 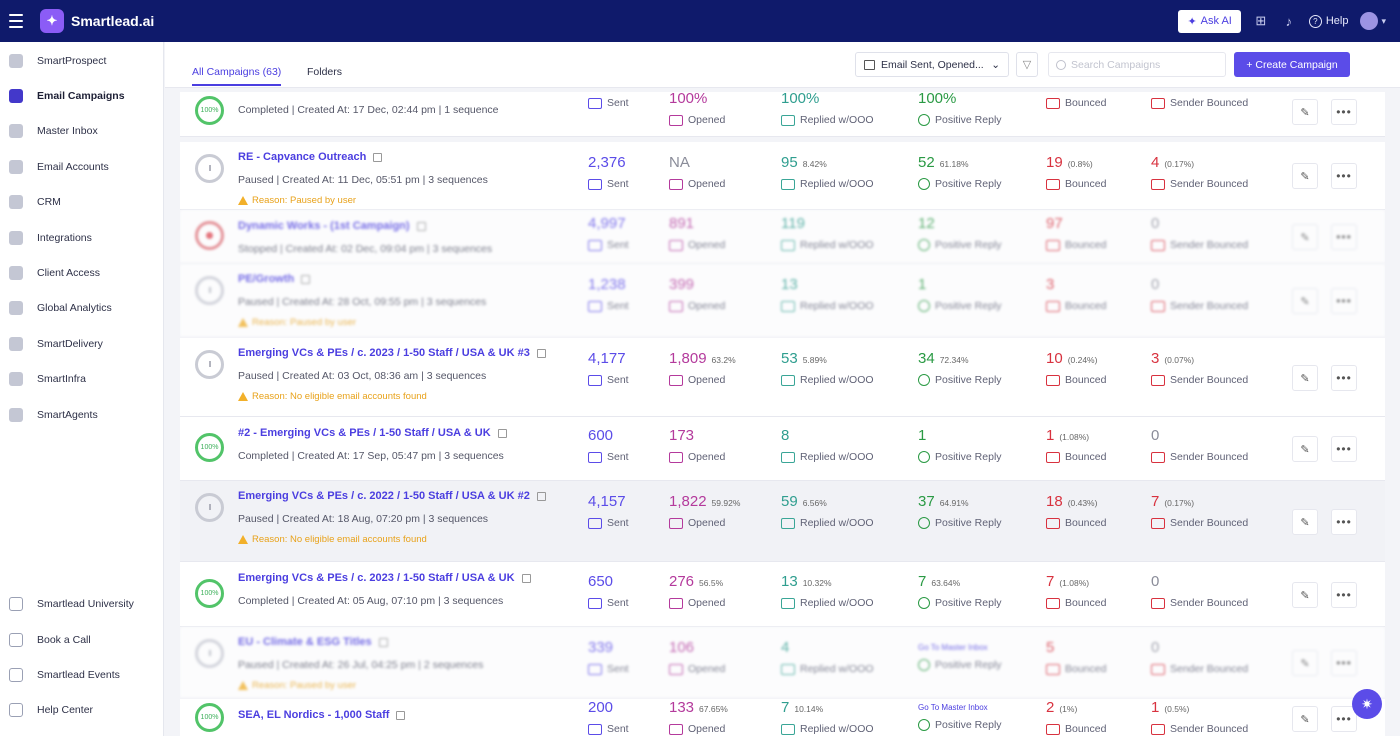 I want to click on sidebar-item-smartlead-university: Smartlead University, so click(x=82, y=603).